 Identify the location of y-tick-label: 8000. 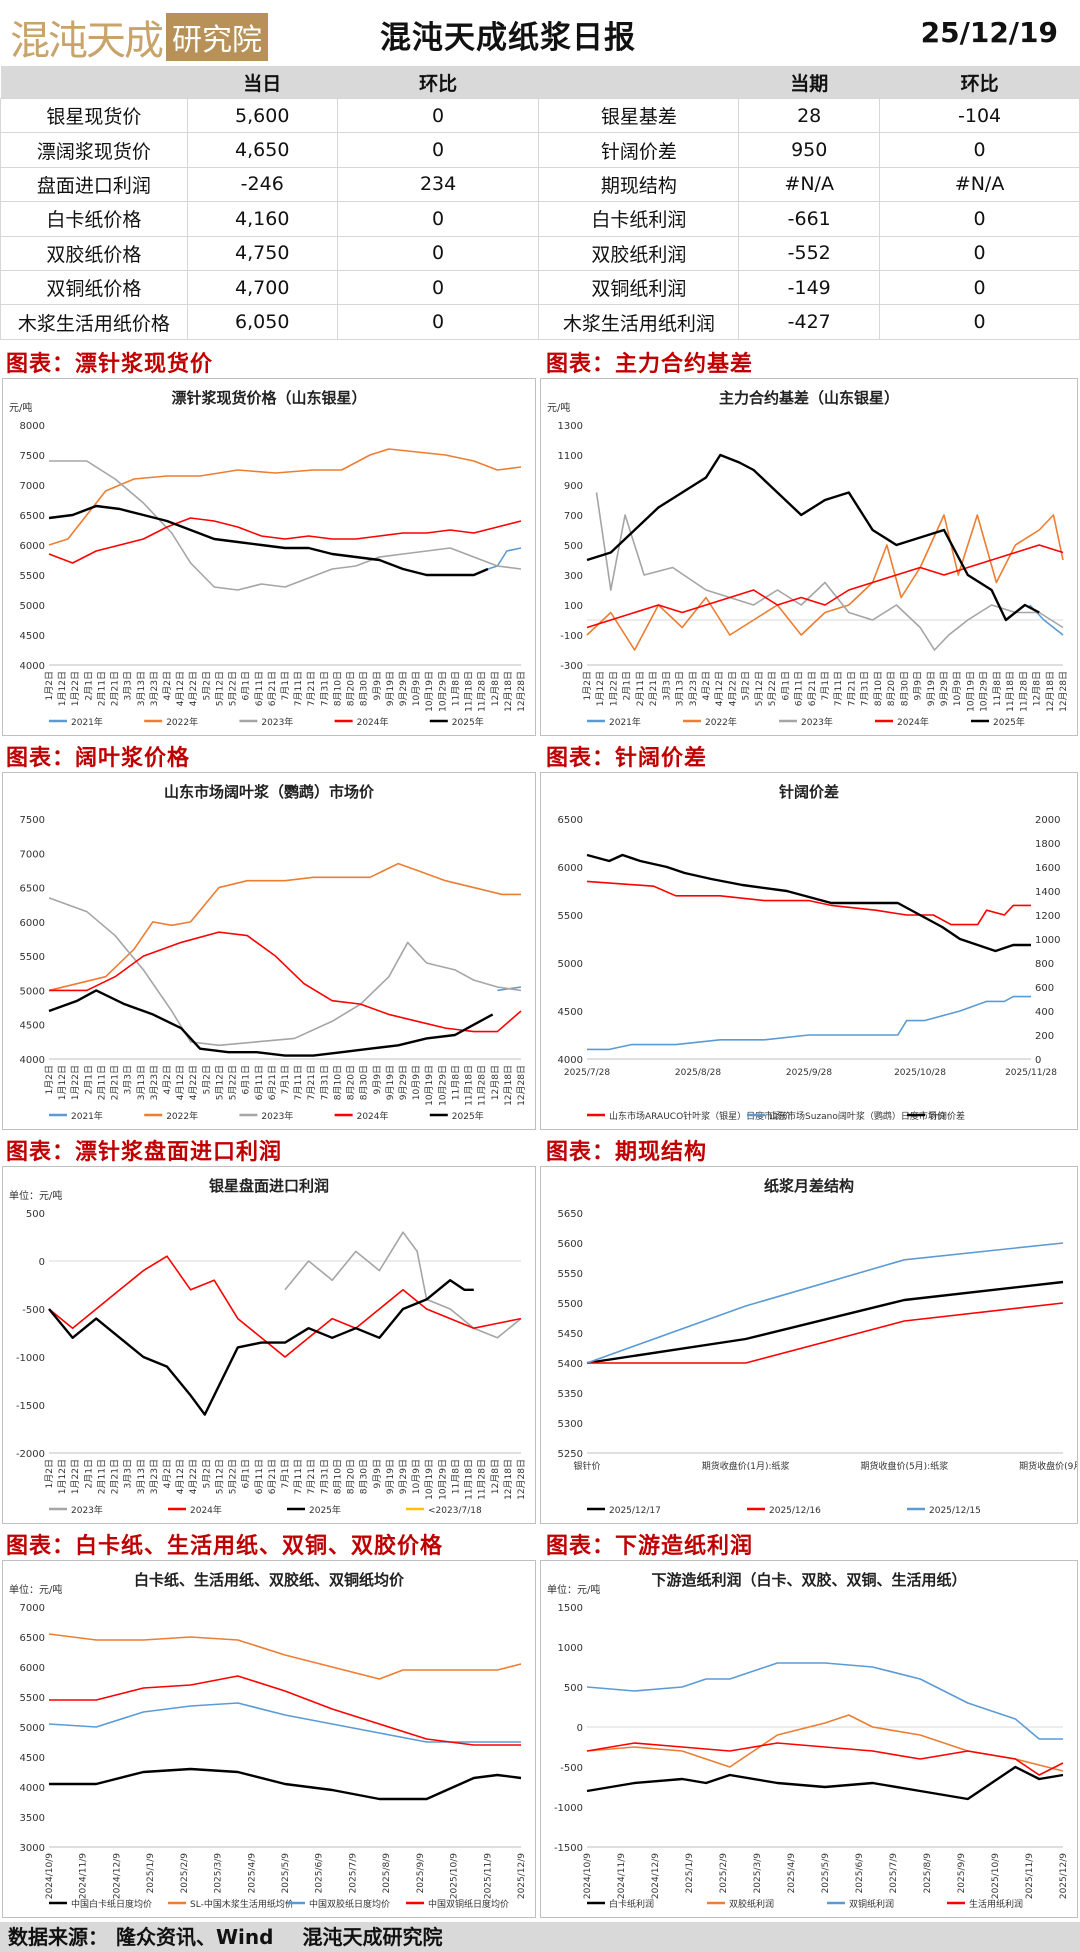
(32, 426).